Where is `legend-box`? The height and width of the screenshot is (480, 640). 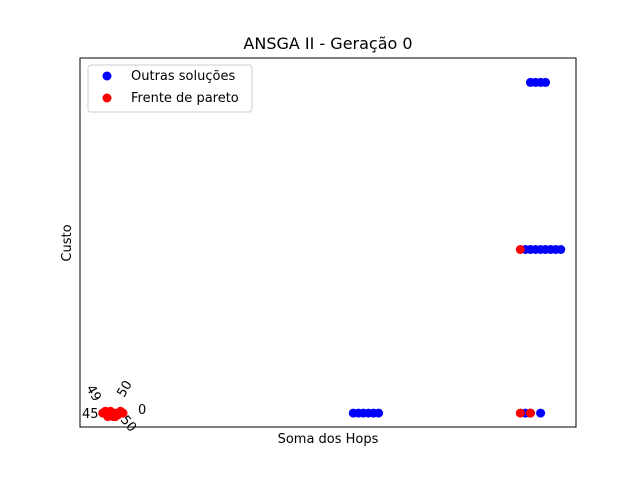
legend-box is located at coordinates (170, 88).